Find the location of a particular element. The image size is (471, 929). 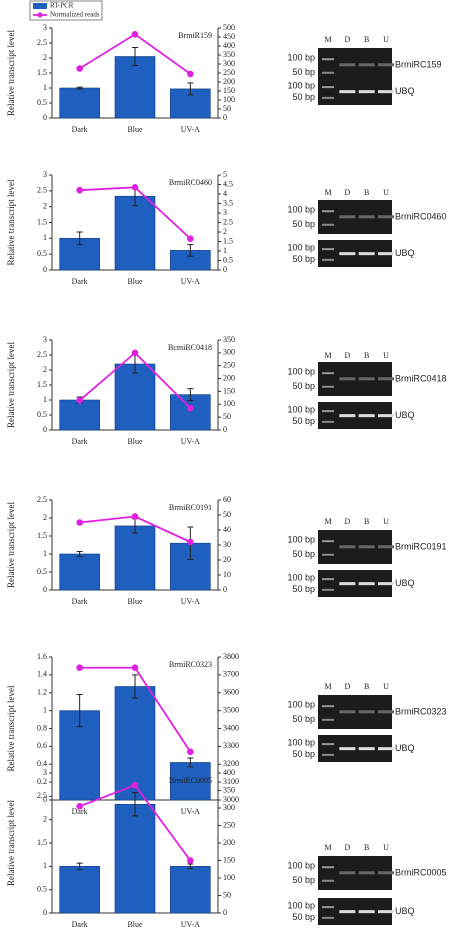

y-tick-label: 0 is located at coordinates (45, 912).